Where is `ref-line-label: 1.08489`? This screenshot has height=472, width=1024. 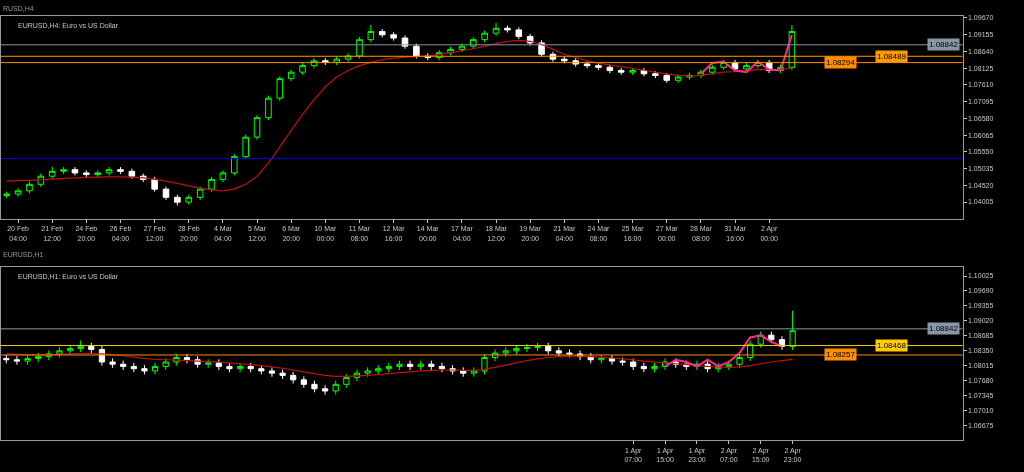
ref-line-label: 1.08489 is located at coordinates (892, 56).